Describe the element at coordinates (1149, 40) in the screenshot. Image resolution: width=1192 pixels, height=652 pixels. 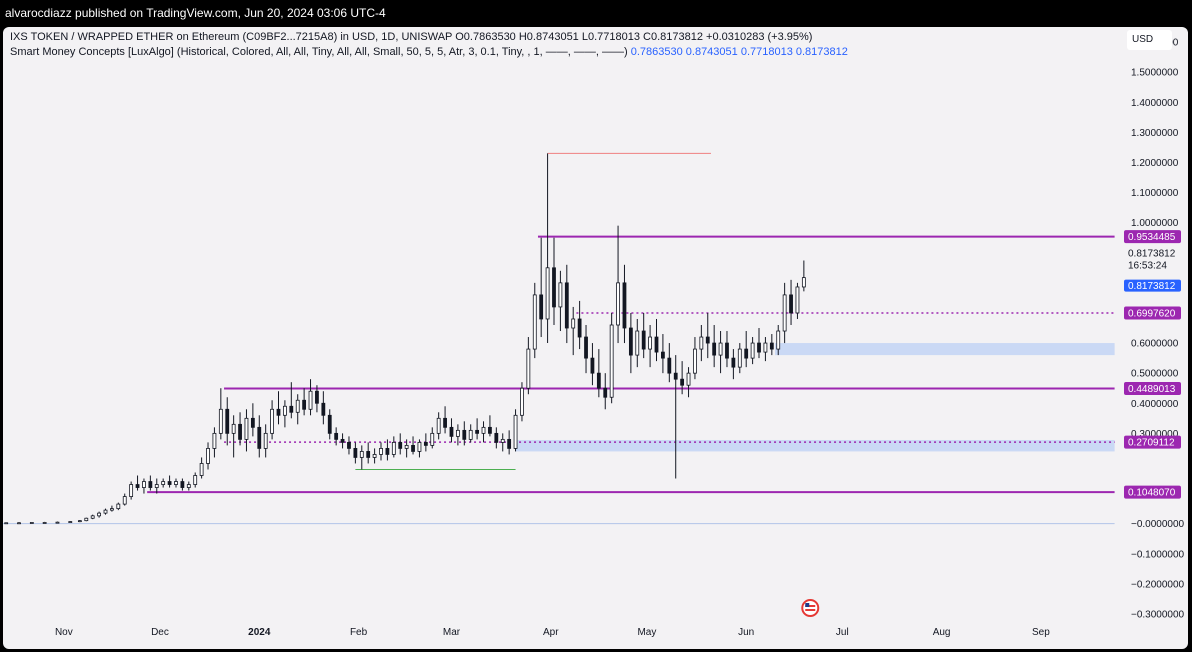
I see `currency-button: USD` at that location.